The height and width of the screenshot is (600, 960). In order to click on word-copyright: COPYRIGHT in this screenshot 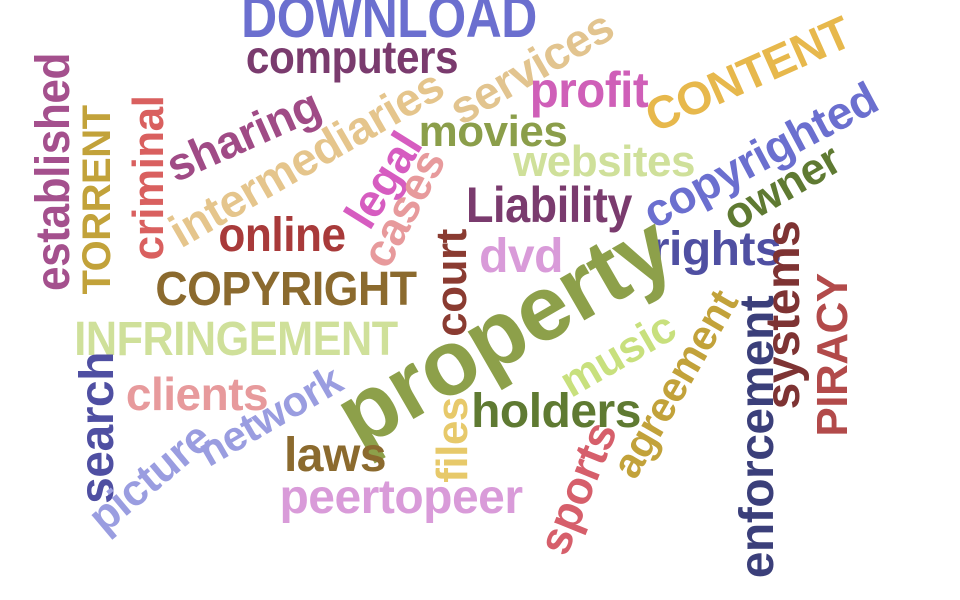, I will do `click(285, 290)`.